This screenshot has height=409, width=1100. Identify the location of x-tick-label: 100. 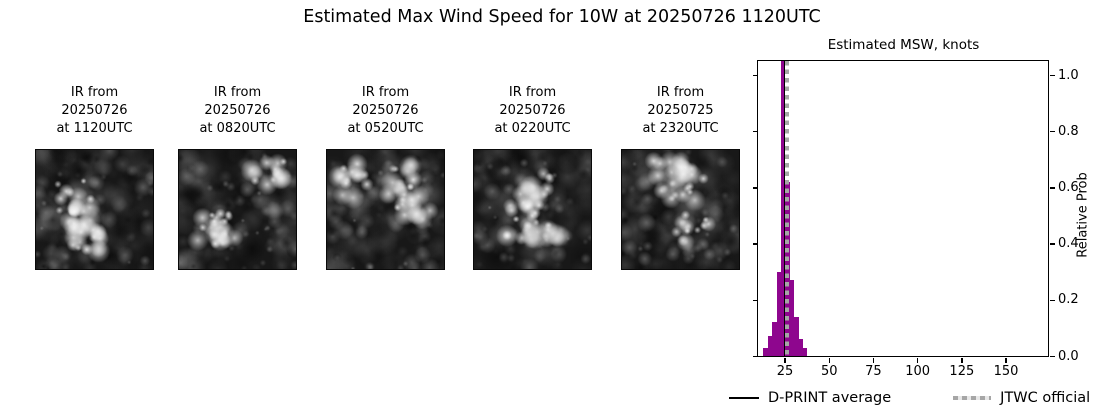
(918, 371).